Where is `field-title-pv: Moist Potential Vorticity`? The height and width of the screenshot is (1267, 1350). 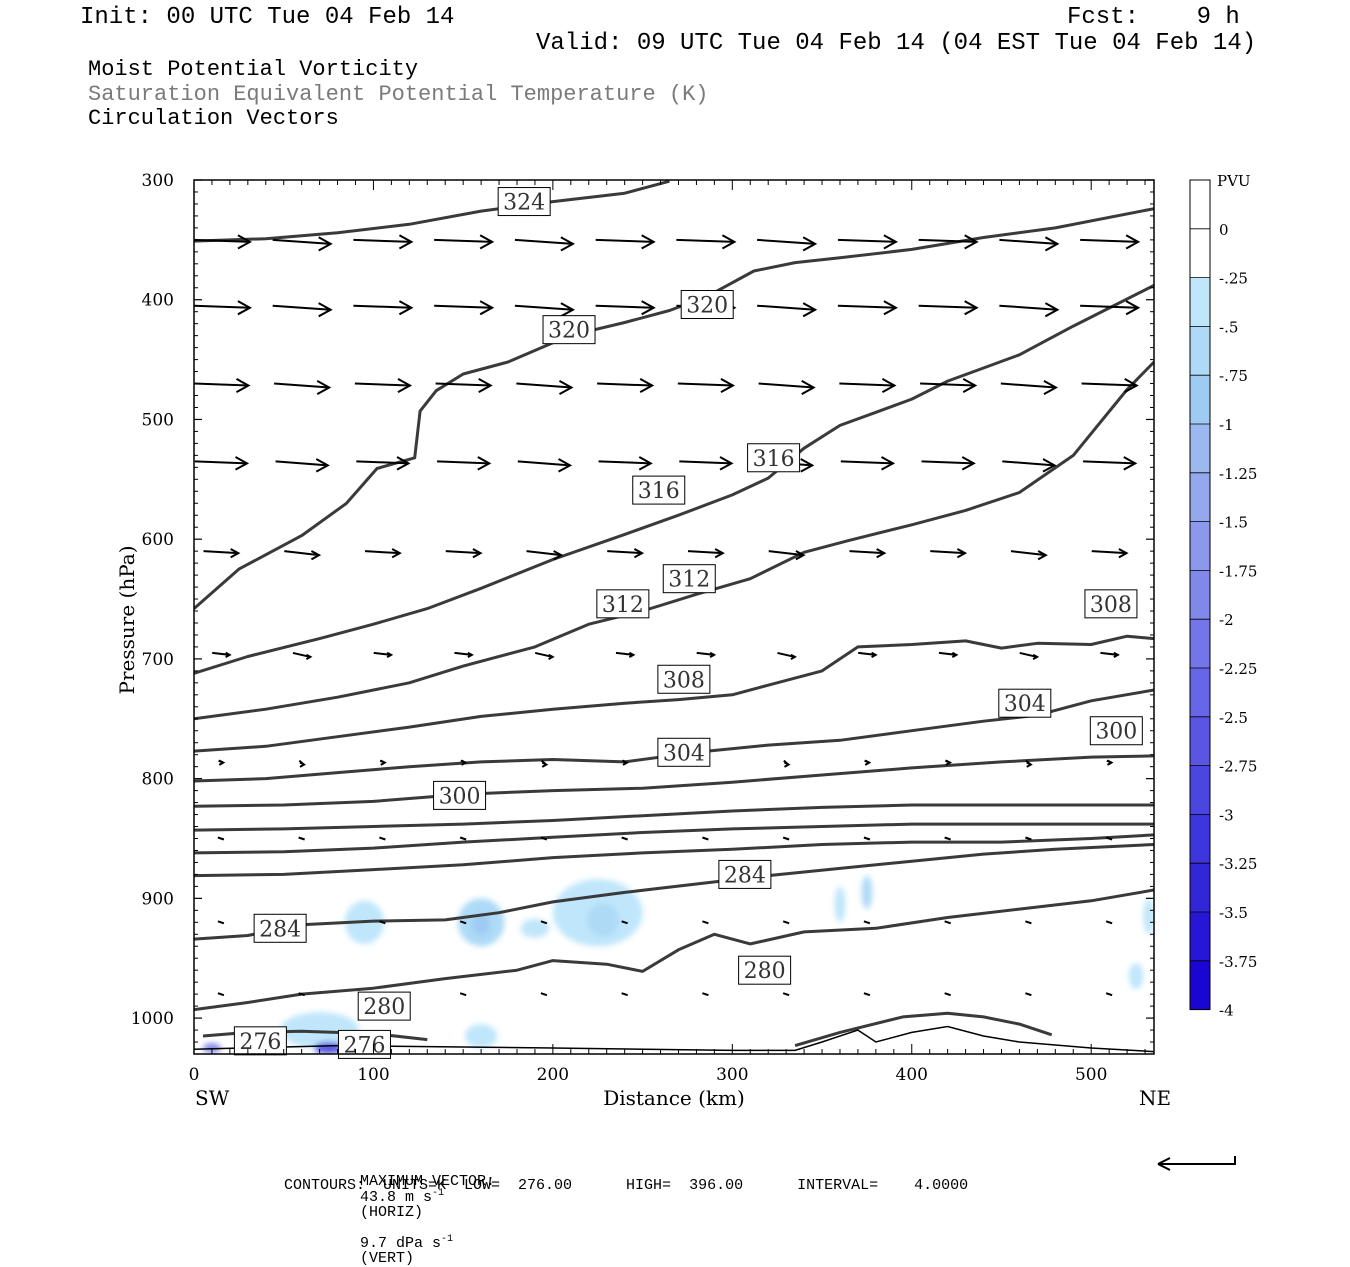 field-title-pv: Moist Potential Vorticity is located at coordinates (253, 69).